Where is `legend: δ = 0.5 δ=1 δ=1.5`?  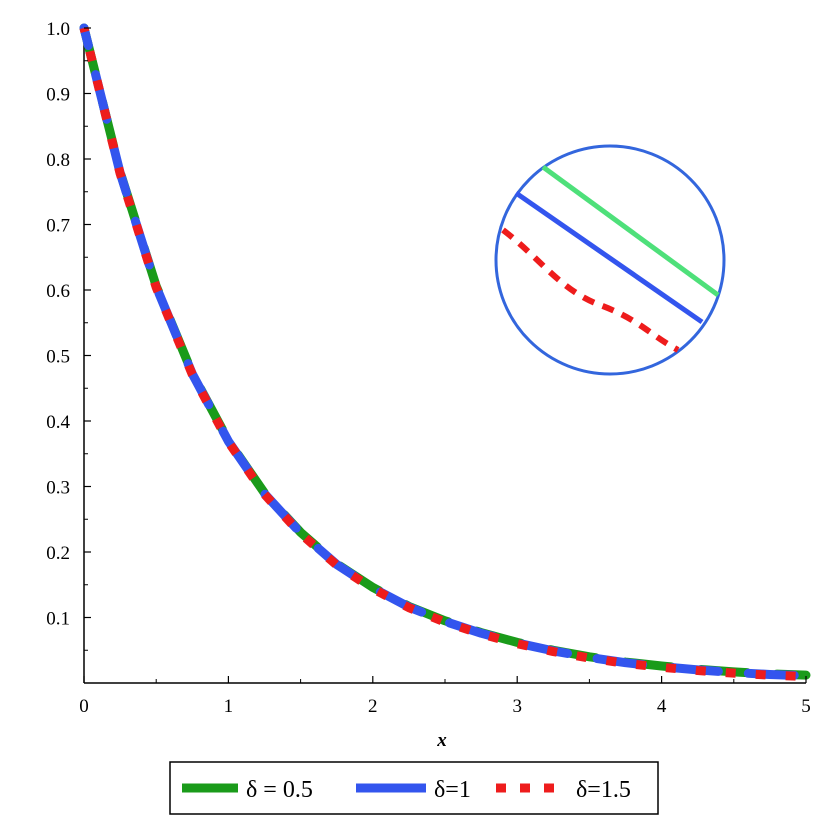 legend: δ = 0.5 δ=1 δ=1.5 is located at coordinates (414, 788).